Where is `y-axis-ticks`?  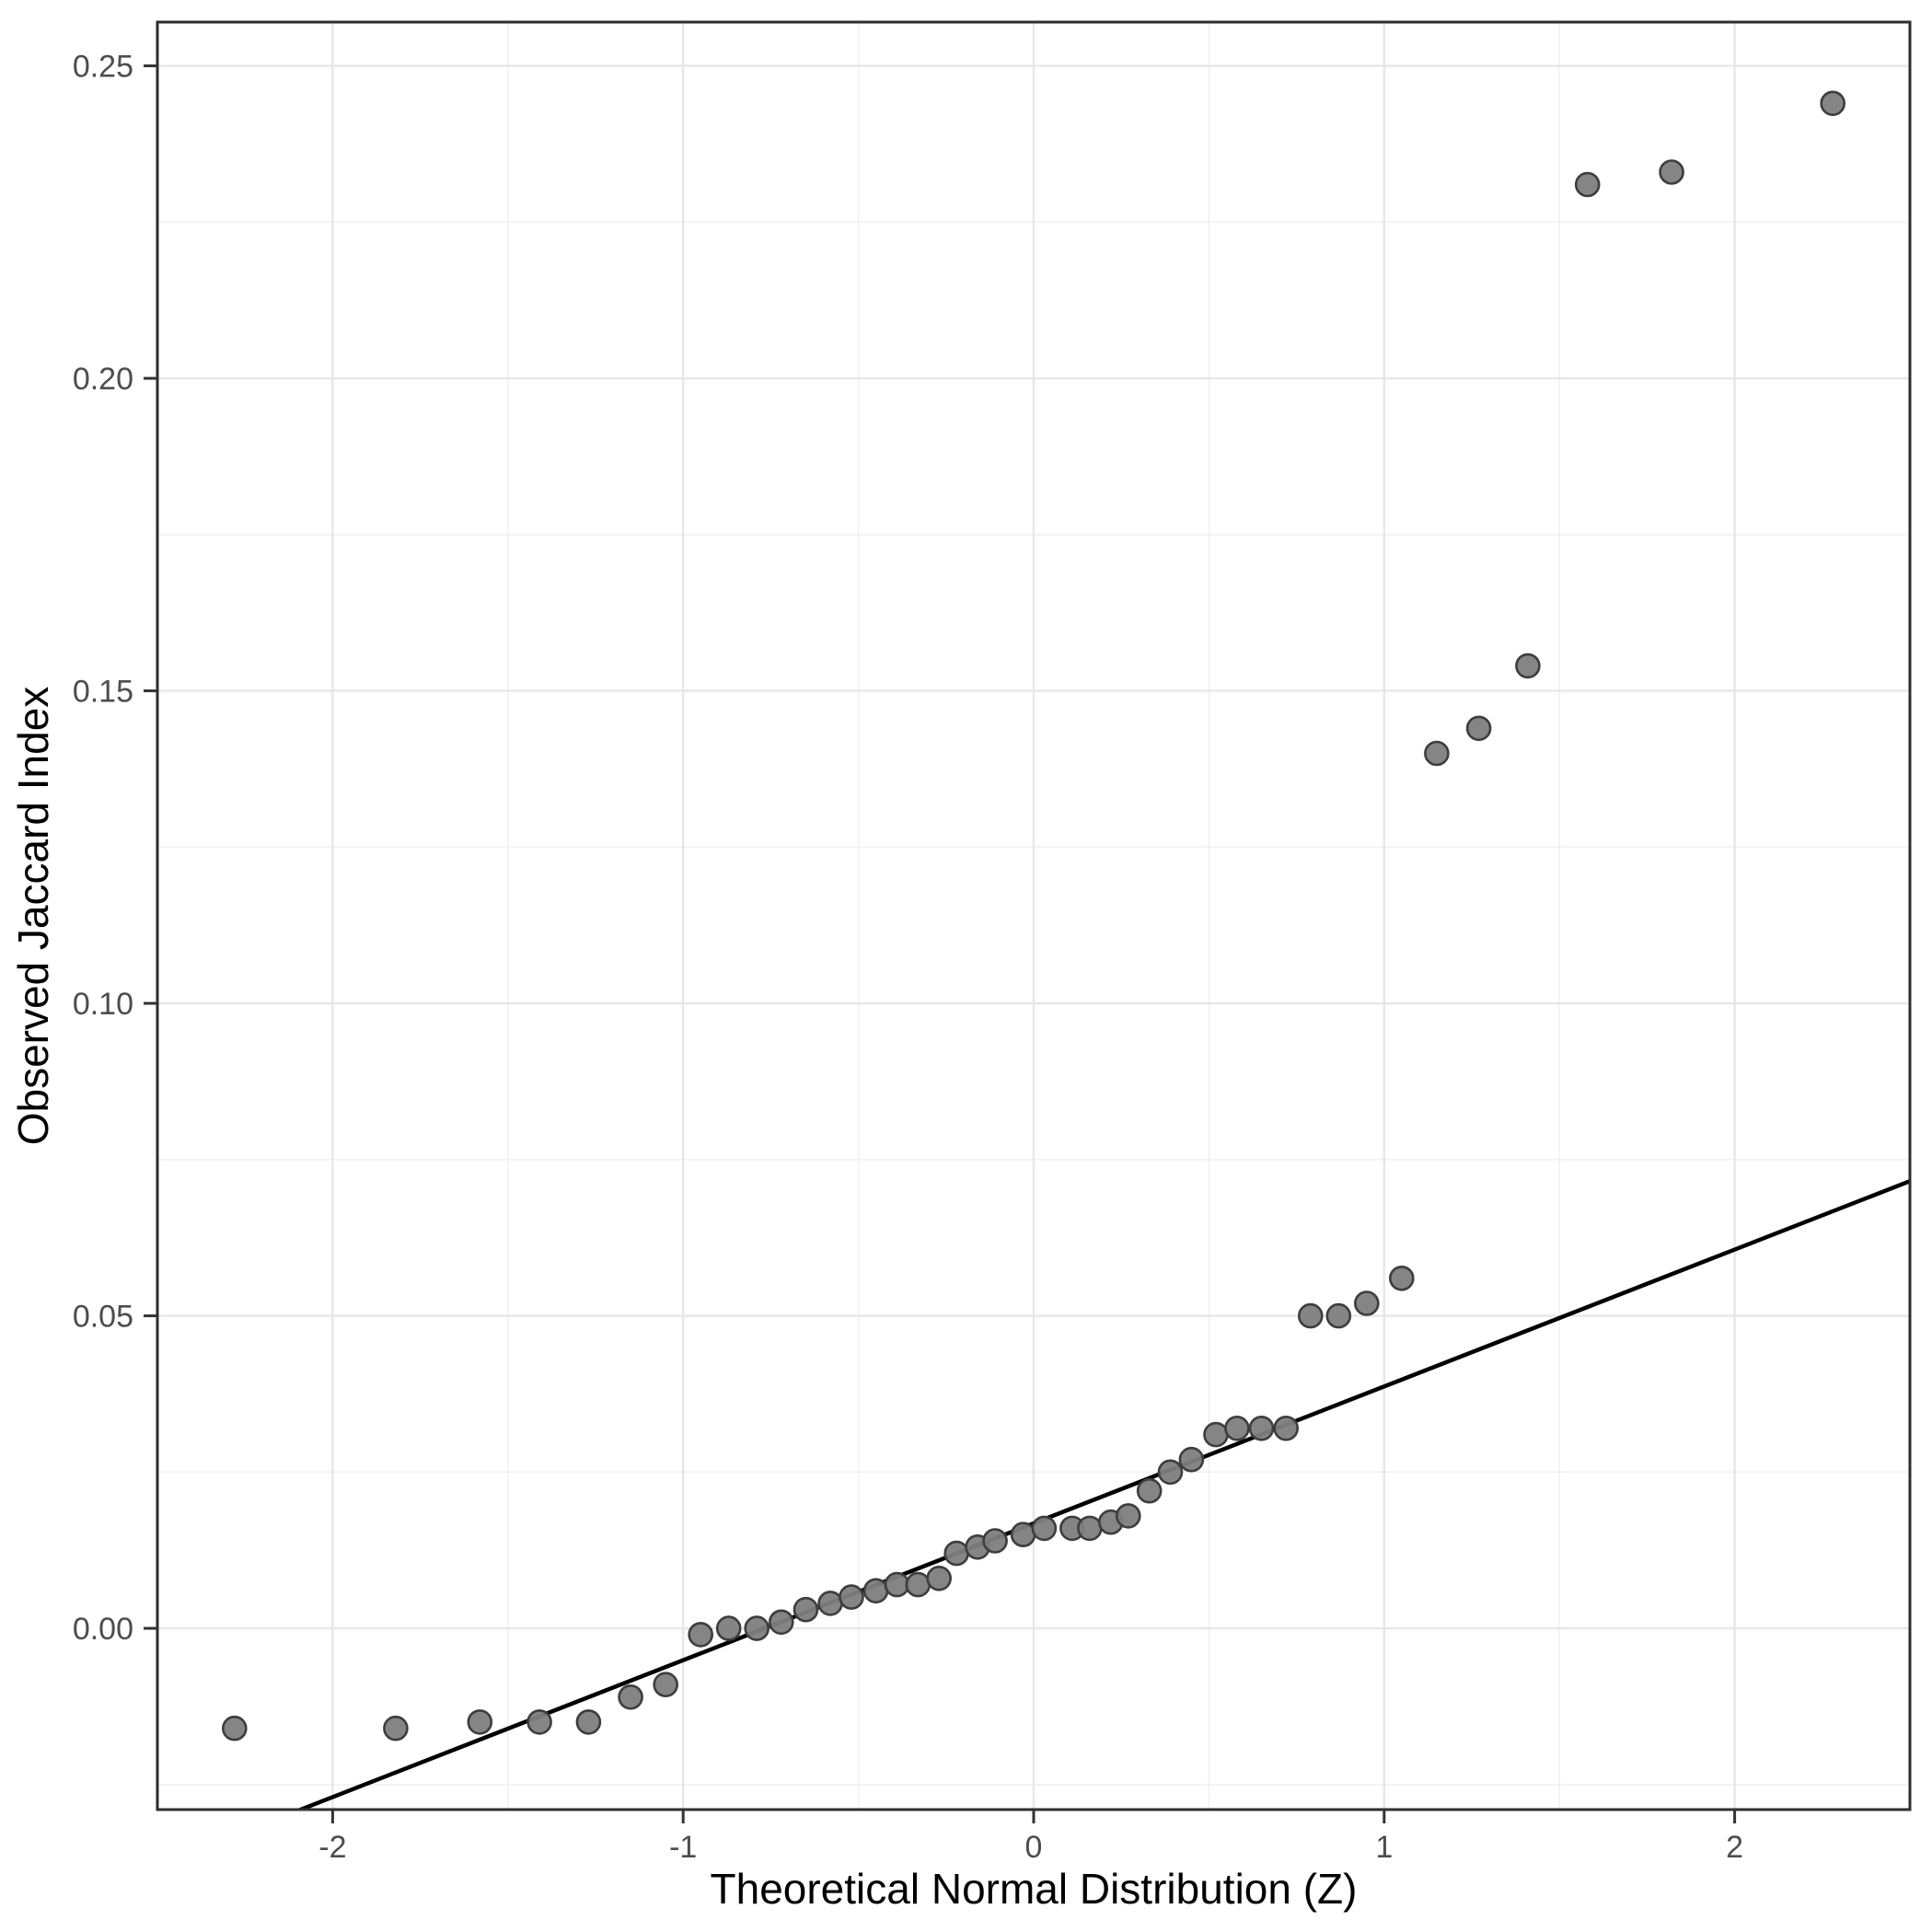 y-axis-ticks is located at coordinates (150, 847).